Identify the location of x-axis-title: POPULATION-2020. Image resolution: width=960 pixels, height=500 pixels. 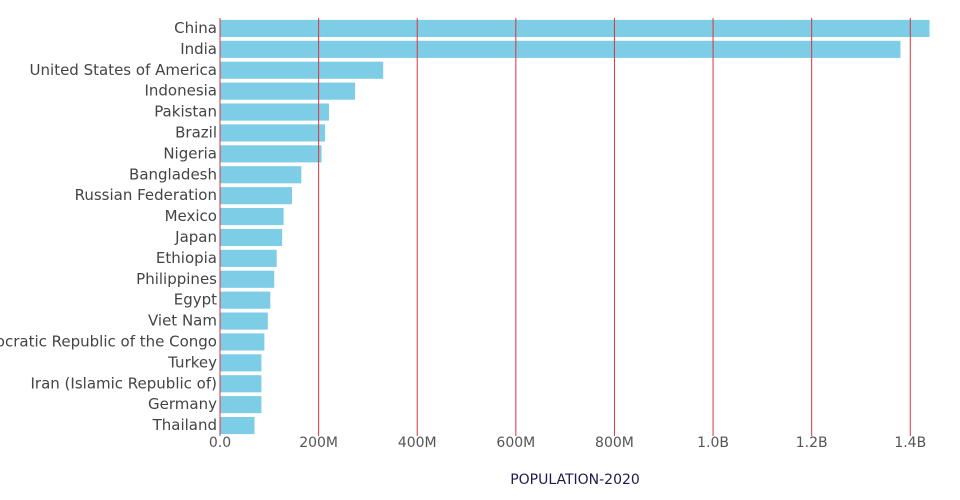
(575, 480).